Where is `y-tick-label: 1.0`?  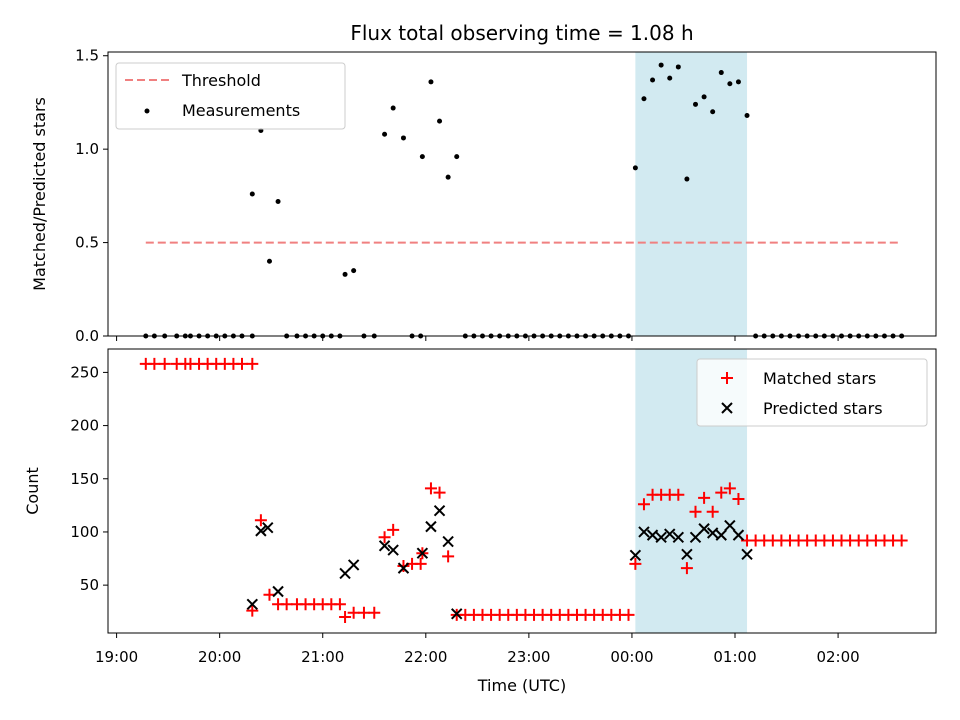
y-tick-label: 1.0 is located at coordinates (87, 149).